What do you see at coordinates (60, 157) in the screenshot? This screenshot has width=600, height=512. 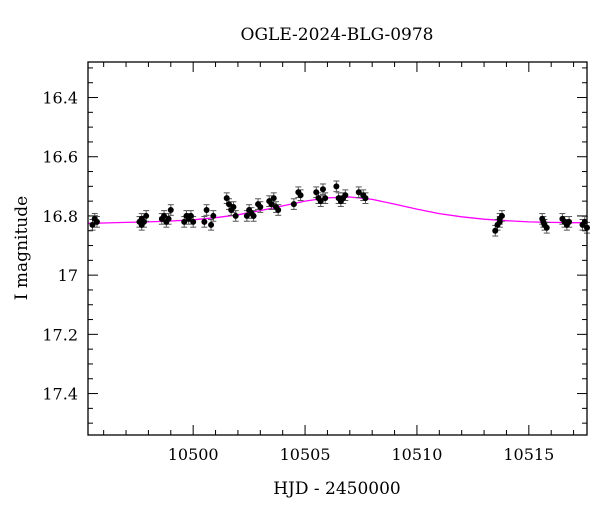 I see `y-tick-label: 16.6` at bounding box center [60, 157].